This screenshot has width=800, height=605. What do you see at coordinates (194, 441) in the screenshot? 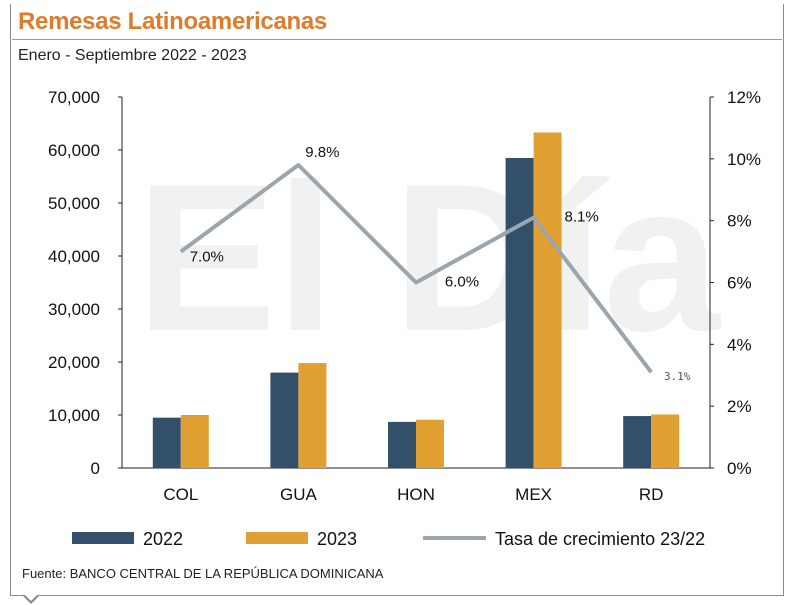
I see `bar-2023-col` at bounding box center [194, 441].